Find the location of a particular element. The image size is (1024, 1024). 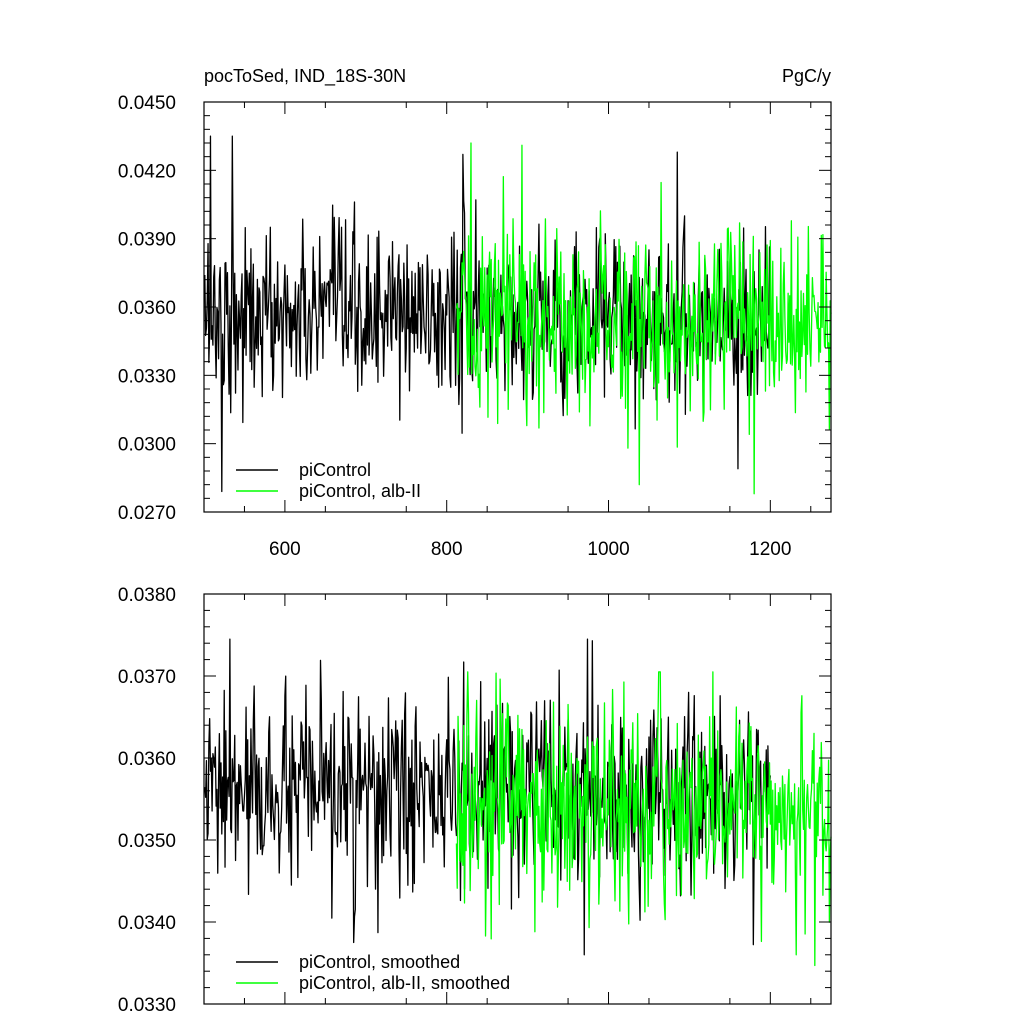

bottom-y-tick-label: 0.0330 is located at coordinates (147, 1005).